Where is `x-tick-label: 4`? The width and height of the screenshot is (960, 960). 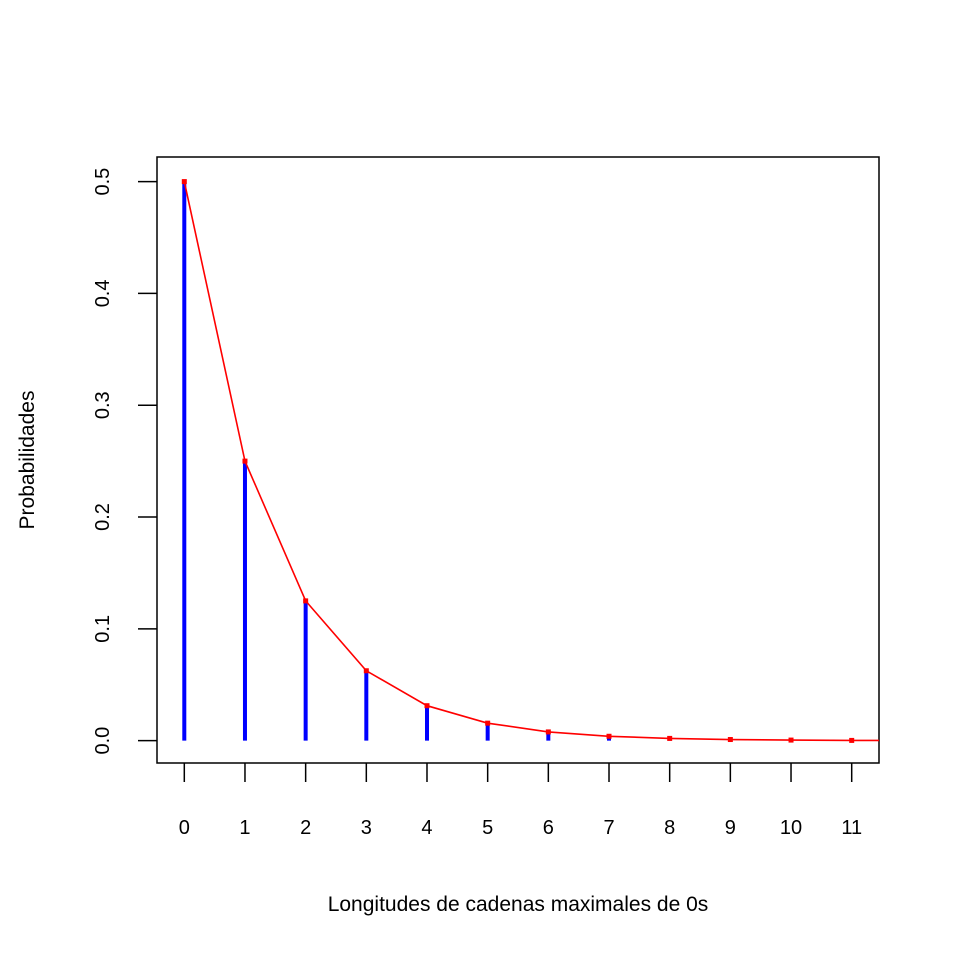
x-tick-label: 4 is located at coordinates (426, 828).